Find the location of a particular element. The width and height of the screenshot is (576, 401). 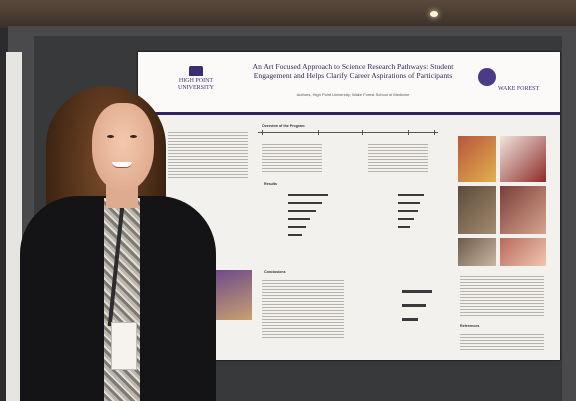

section-heading-references: References is located at coordinates (470, 326).